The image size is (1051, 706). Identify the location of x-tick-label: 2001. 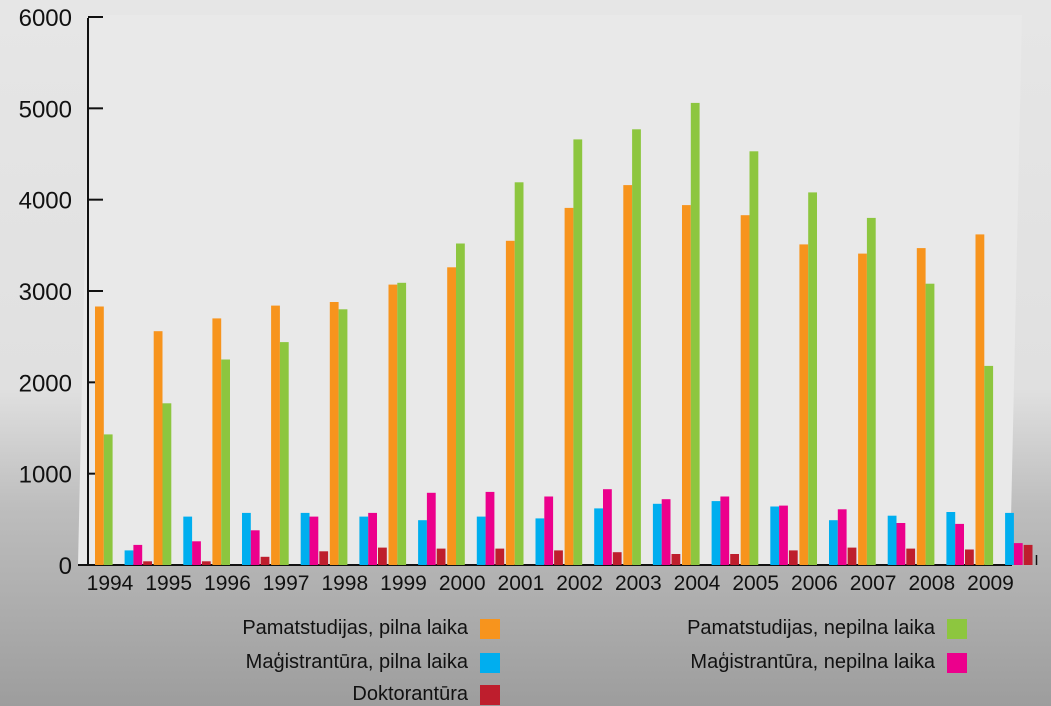
(521, 583).